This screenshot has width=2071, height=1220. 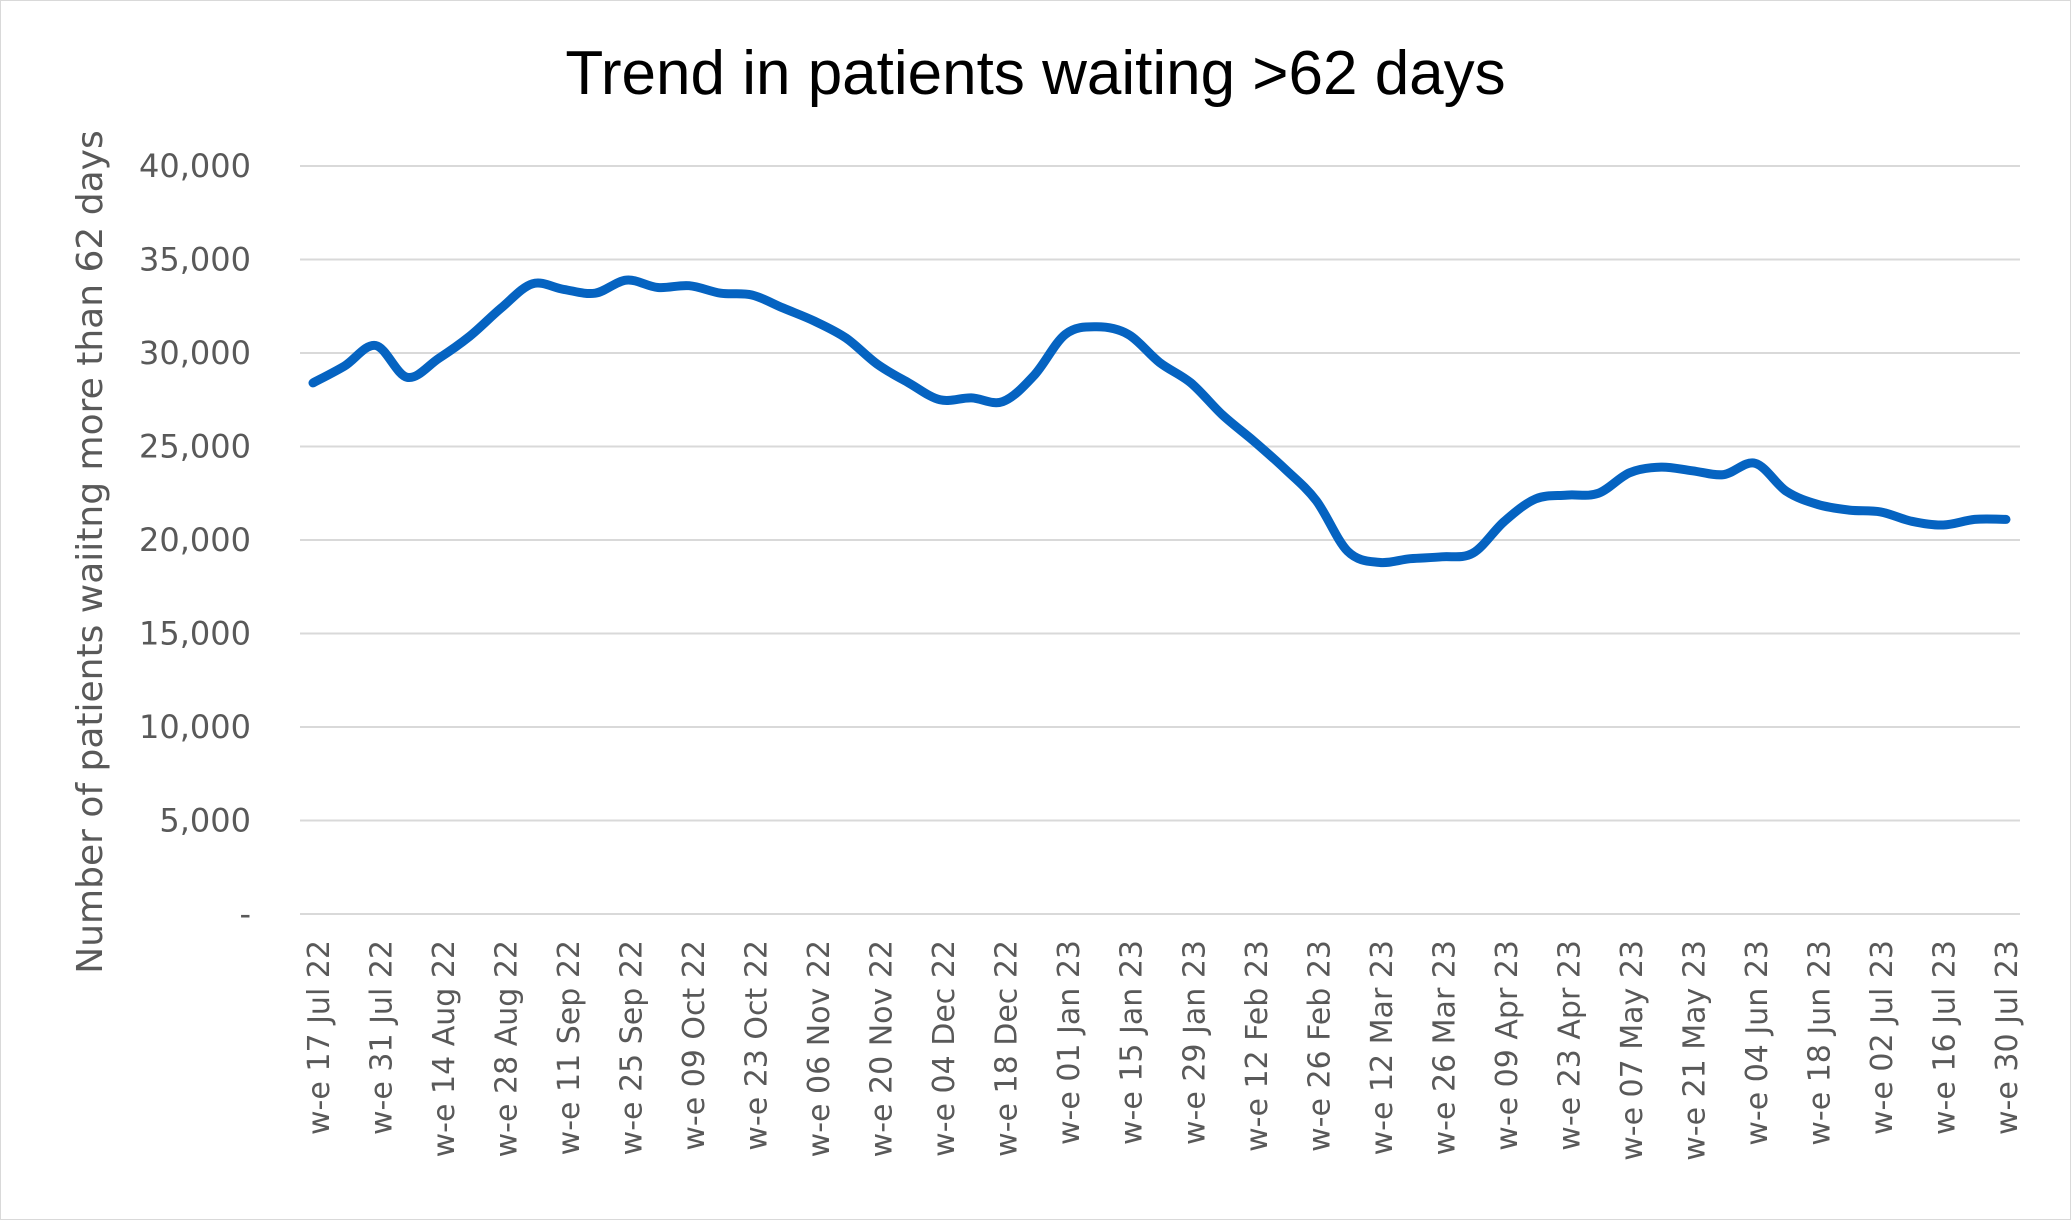 What do you see at coordinates (1257, 1046) in the screenshot?
I see `x-tick-label: w-e 12 Feb 23` at bounding box center [1257, 1046].